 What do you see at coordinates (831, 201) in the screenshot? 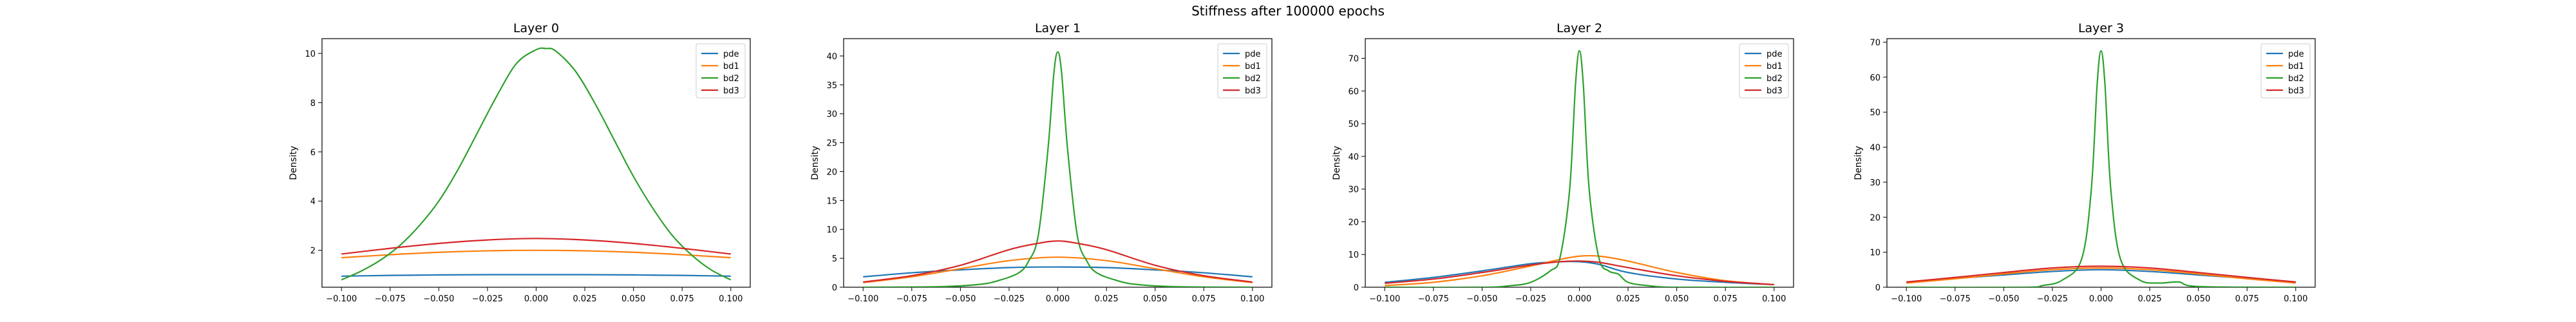
I see `y-tick-label: 15` at bounding box center [831, 201].